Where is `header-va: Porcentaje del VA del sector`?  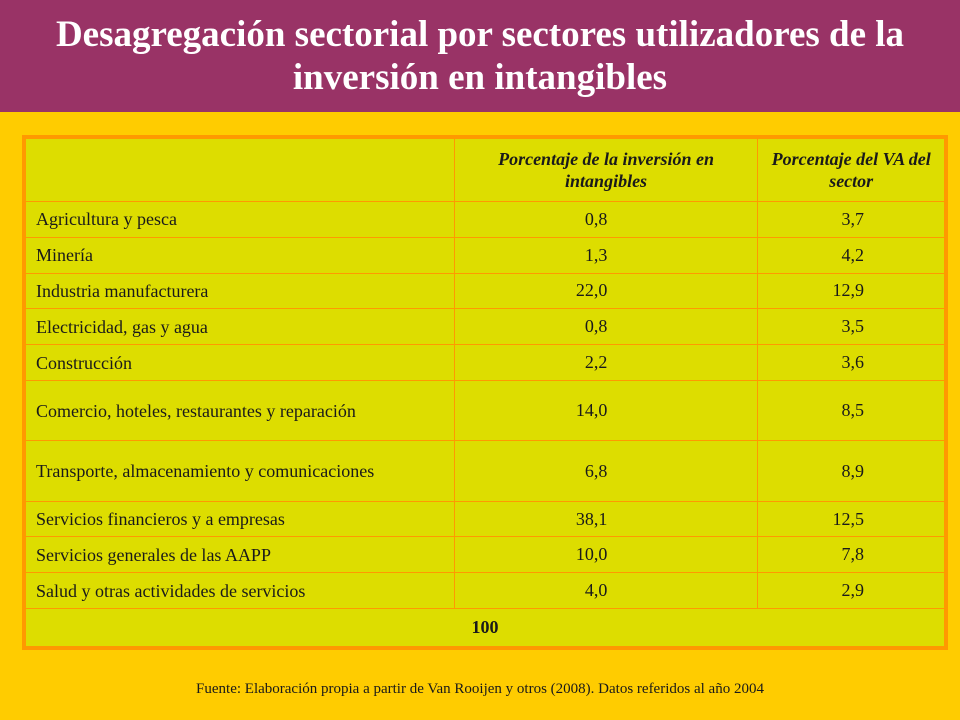 header-va: Porcentaje del VA del sector is located at coordinates (851, 170).